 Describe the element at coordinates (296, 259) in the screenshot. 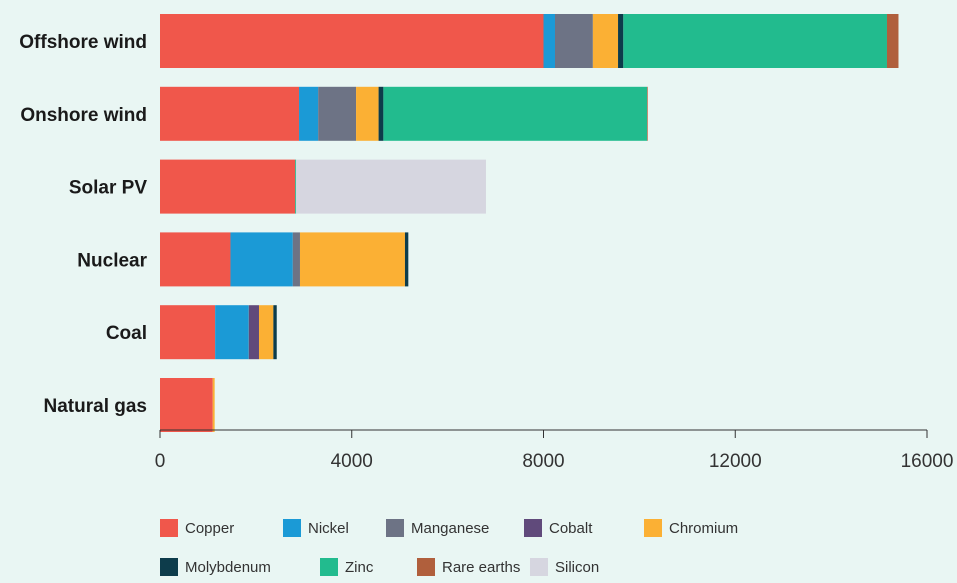

I see `bar-nuclear-manganese` at that location.